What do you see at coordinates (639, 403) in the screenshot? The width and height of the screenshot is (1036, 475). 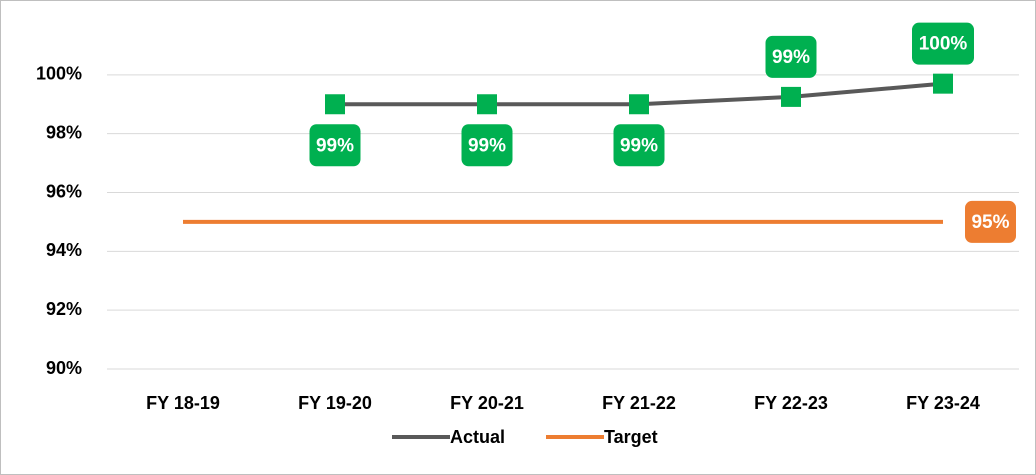 I see `x-tick-label: FY 21-22` at bounding box center [639, 403].